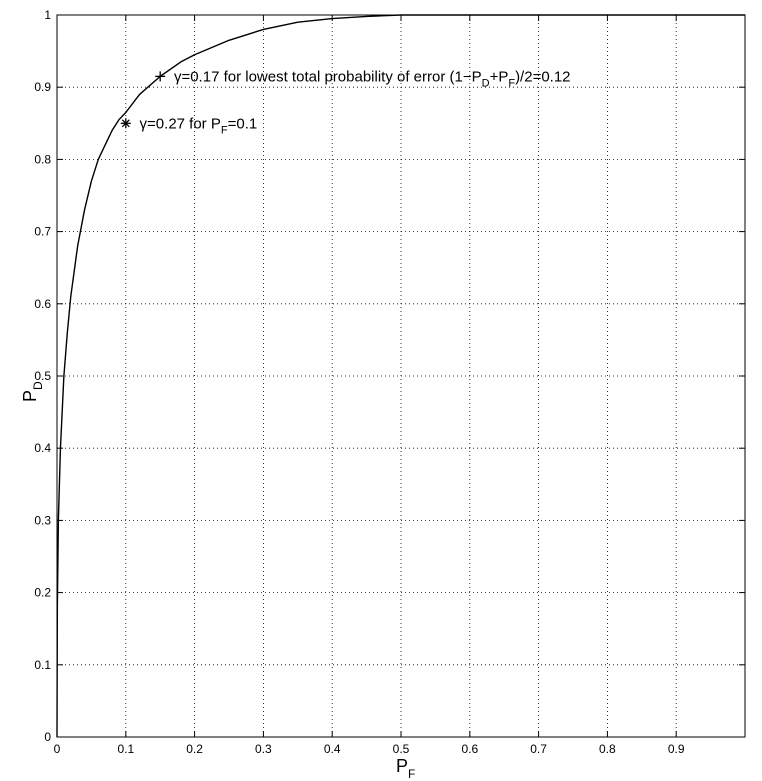  I want to click on y-tick-label: 0.3, so click(42, 520).